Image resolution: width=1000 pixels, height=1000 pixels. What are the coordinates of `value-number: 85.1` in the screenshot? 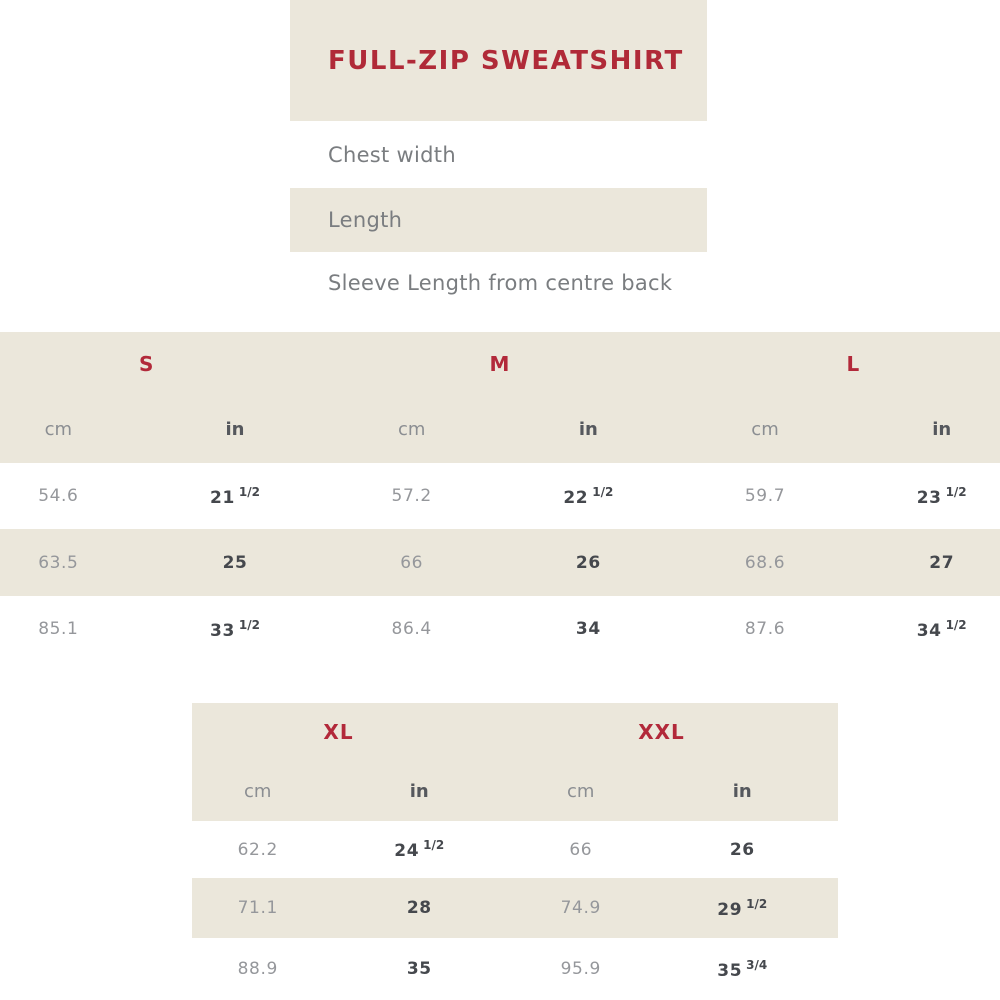 It's located at (58, 629).